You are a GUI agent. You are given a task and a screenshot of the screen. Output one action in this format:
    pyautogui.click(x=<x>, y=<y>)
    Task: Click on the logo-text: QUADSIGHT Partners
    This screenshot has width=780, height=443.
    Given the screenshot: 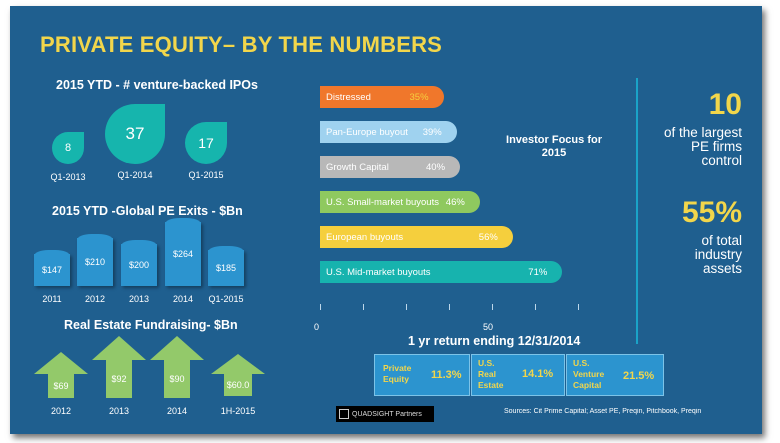 What is the action you would take?
    pyautogui.click(x=387, y=414)
    